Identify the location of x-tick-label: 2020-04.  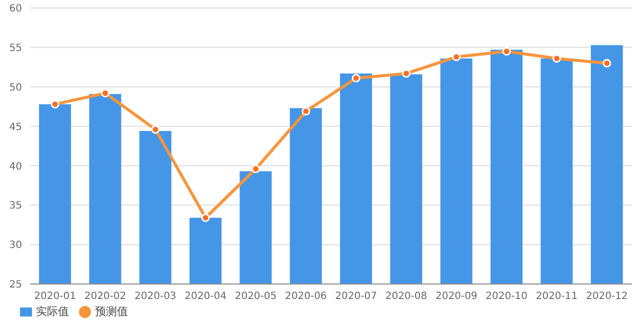
(205, 296).